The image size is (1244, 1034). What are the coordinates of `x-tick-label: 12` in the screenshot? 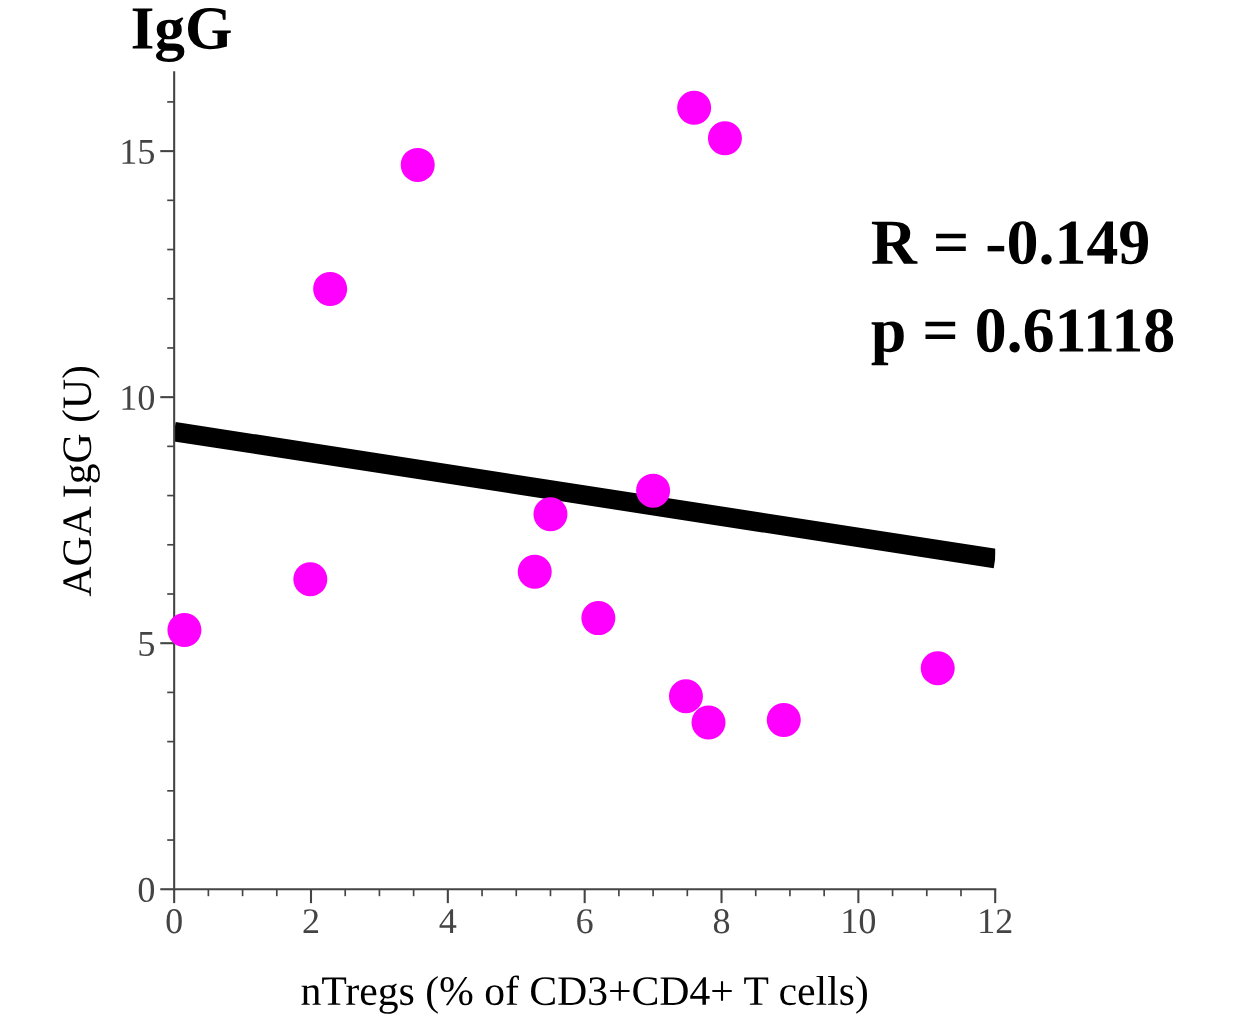 It's located at (996, 921).